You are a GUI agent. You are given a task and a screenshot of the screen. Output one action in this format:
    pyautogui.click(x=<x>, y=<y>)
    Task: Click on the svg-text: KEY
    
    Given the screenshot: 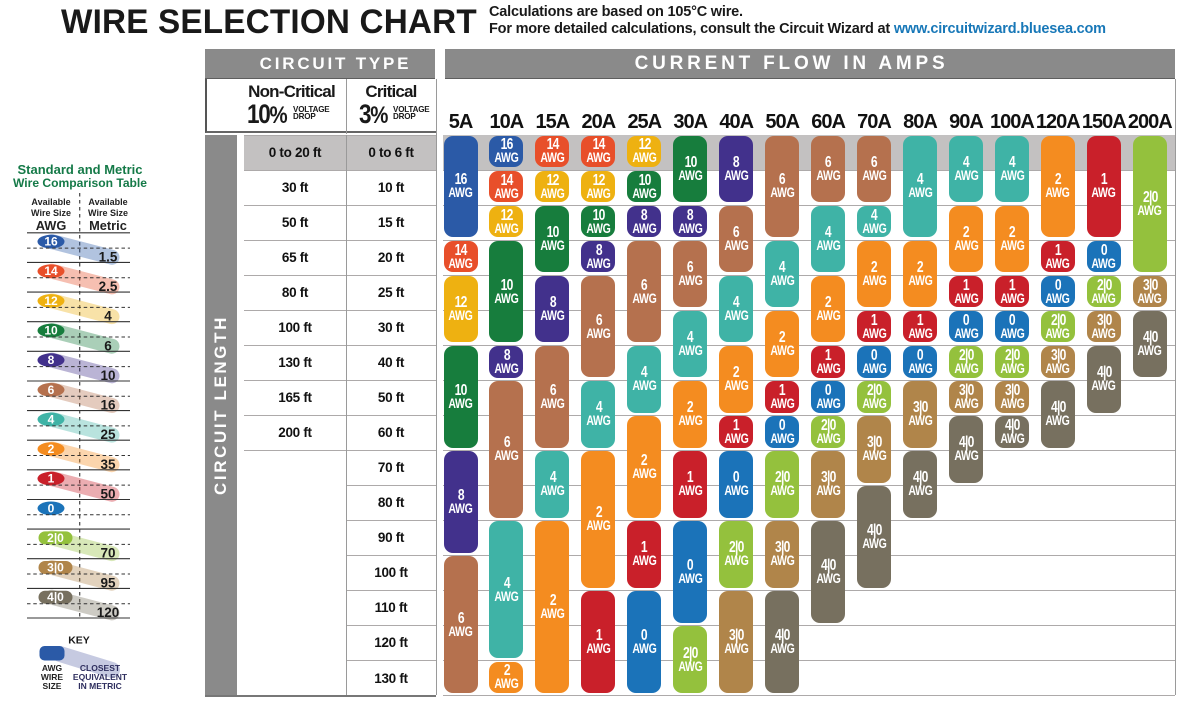 What is the action you would take?
    pyautogui.click(x=79, y=641)
    